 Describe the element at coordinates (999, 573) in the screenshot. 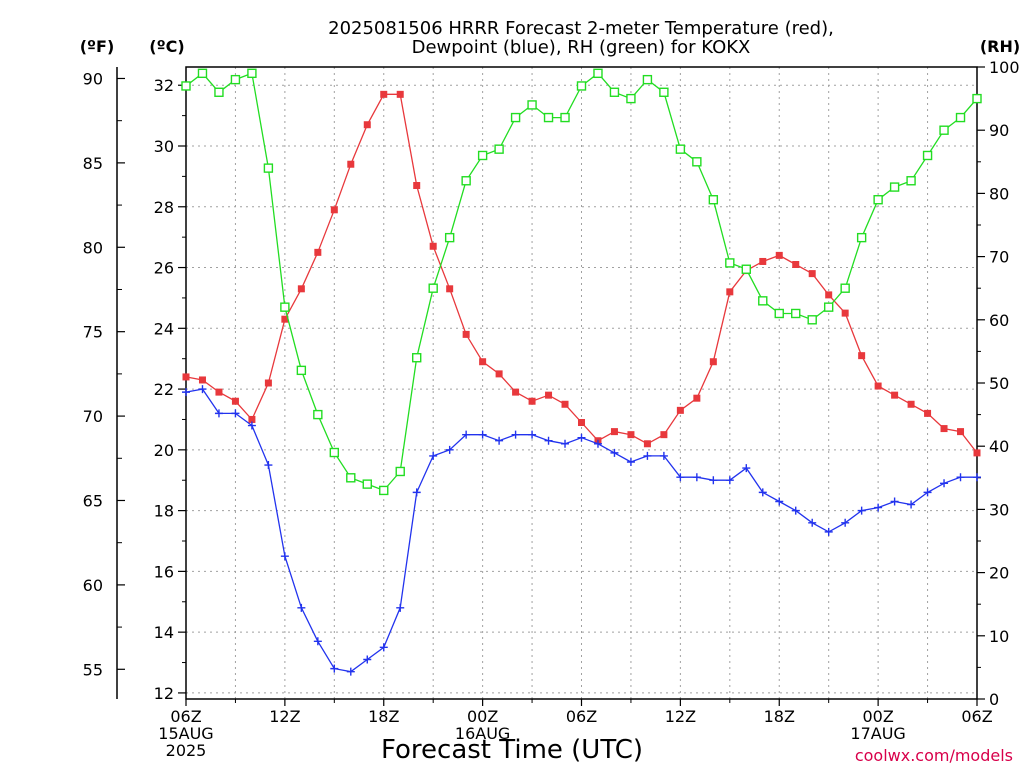

I see `rh-tick-label: 20` at that location.